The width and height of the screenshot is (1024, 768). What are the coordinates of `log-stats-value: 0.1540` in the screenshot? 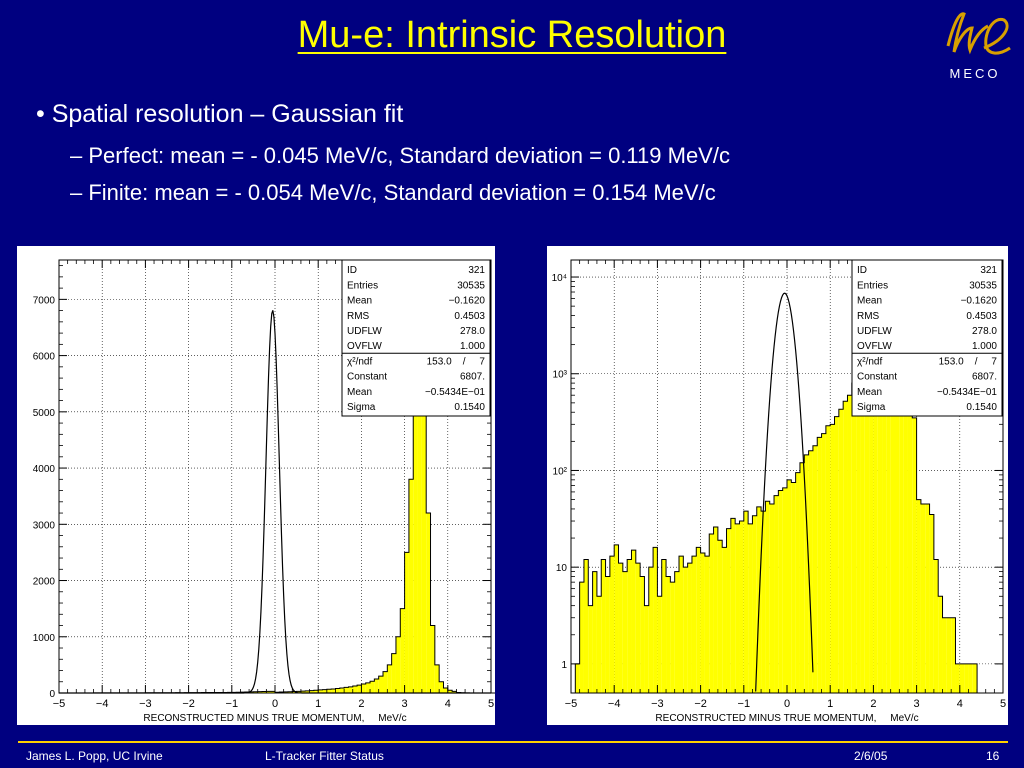 It's located at (981, 407).